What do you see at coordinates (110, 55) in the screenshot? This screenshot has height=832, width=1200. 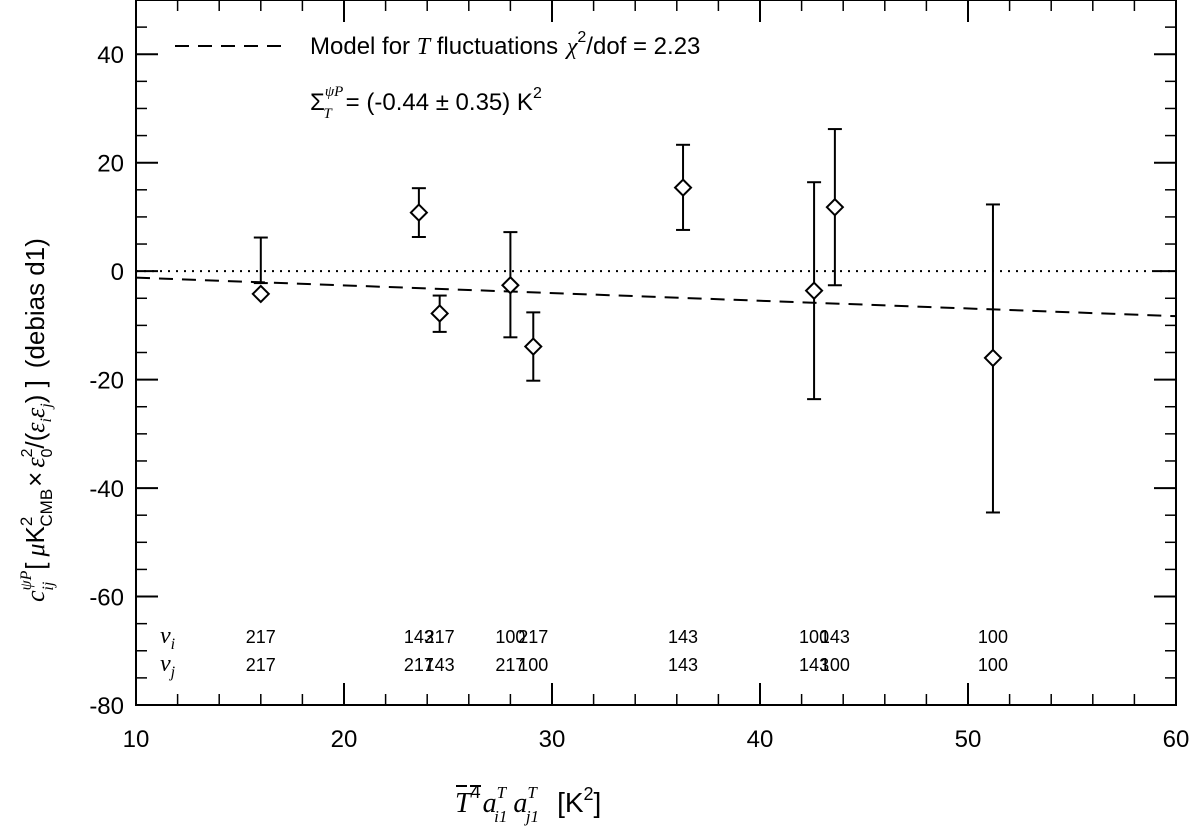 I see `y-tick-label: 40` at bounding box center [110, 55].